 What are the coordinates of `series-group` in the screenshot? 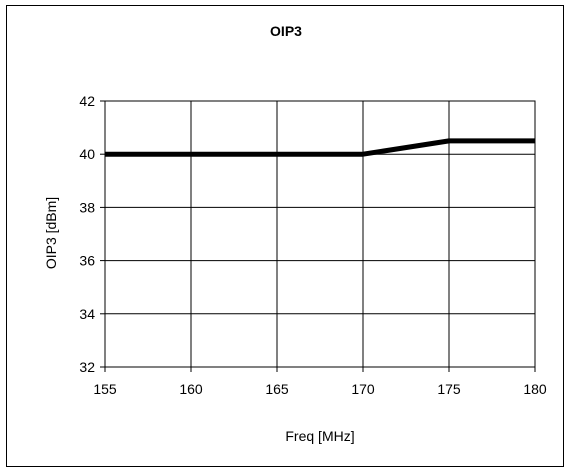 It's located at (320, 147).